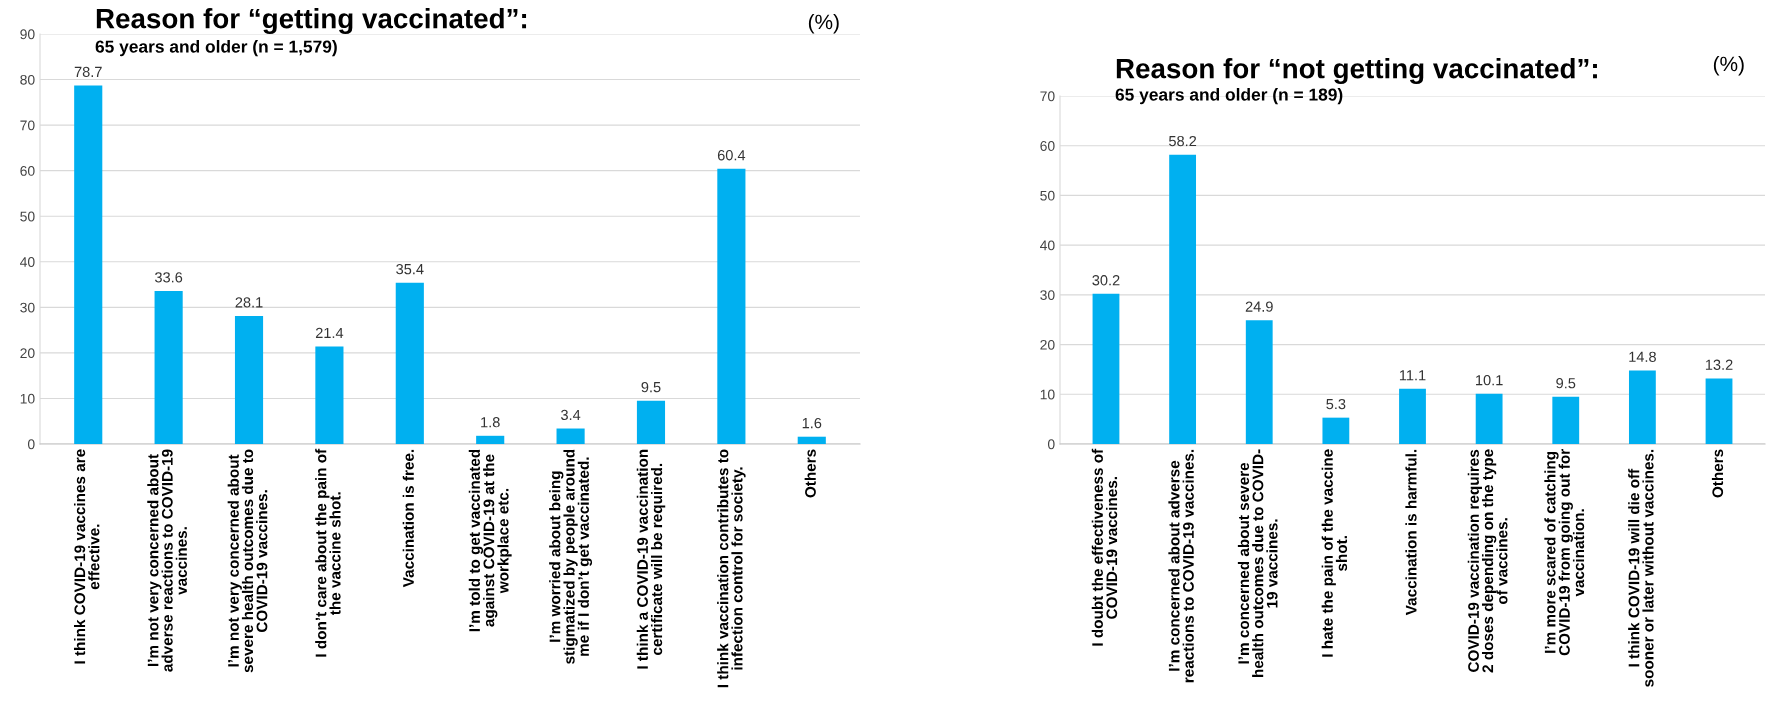 The width and height of the screenshot is (1780, 711). Describe the element at coordinates (1719, 364) in the screenshot. I see `data-label: 13.2` at that location.